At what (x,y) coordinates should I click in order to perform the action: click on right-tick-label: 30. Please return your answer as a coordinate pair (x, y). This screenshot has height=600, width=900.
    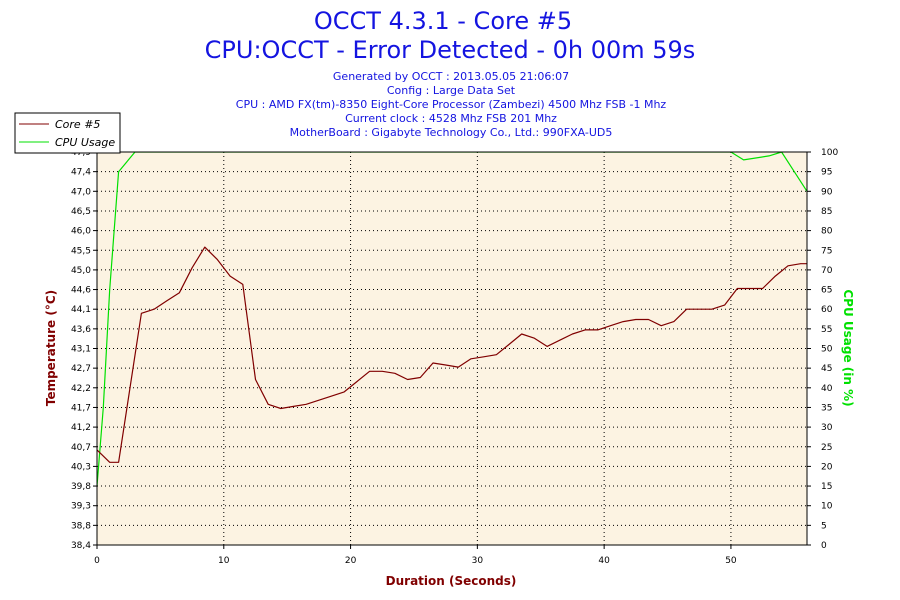
    Looking at the image, I should click on (827, 428).